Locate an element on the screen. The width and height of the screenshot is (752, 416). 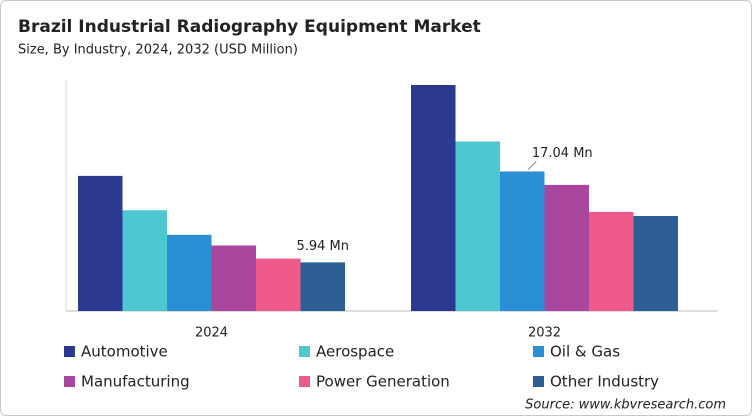
legend-label: Other Industry is located at coordinates (604, 382).